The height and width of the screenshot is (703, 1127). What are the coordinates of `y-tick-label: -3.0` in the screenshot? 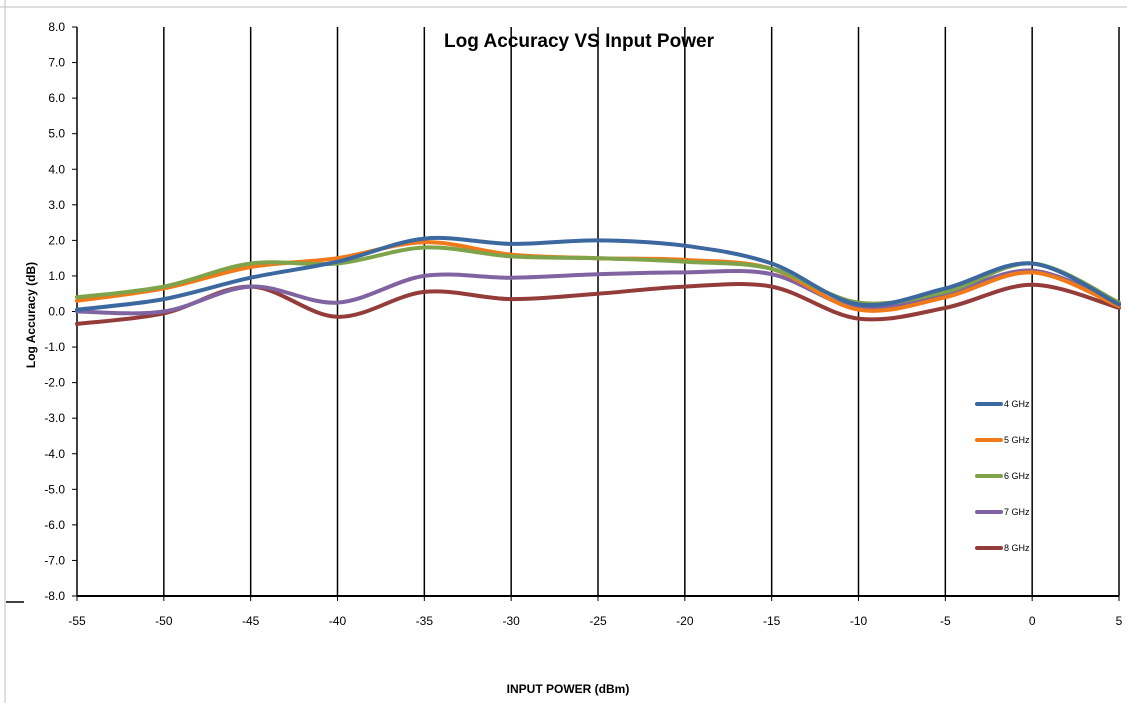 It's located at (54, 418).